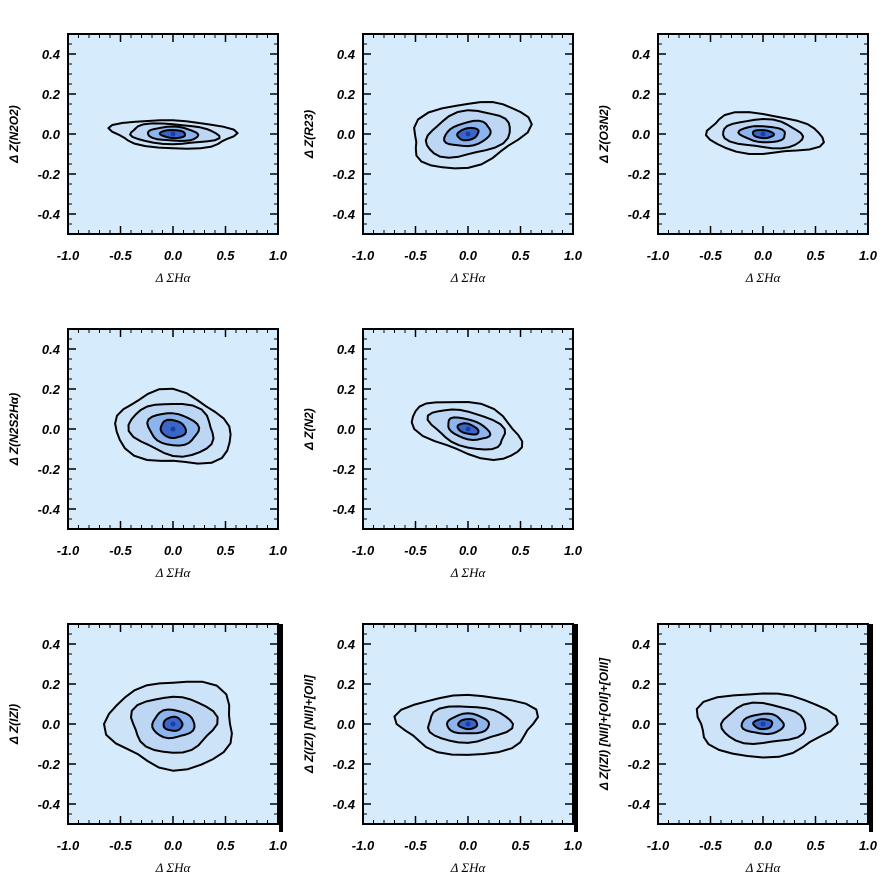 The height and width of the screenshot is (885, 885). Describe the element at coordinates (309, 429) in the screenshot. I see `y-axis-label: Δ Z(N2)` at that location.